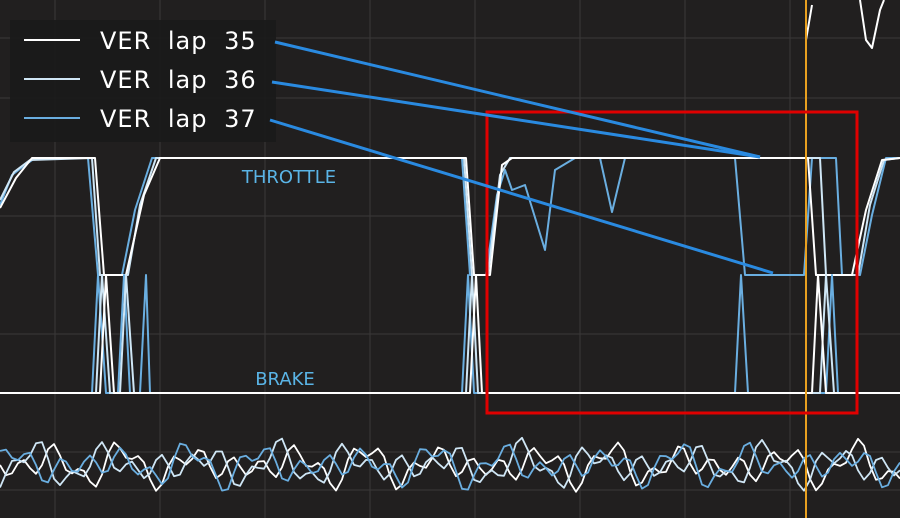  Describe the element at coordinates (285, 379) in the screenshot. I see `brake-label: BRAKE` at that location.